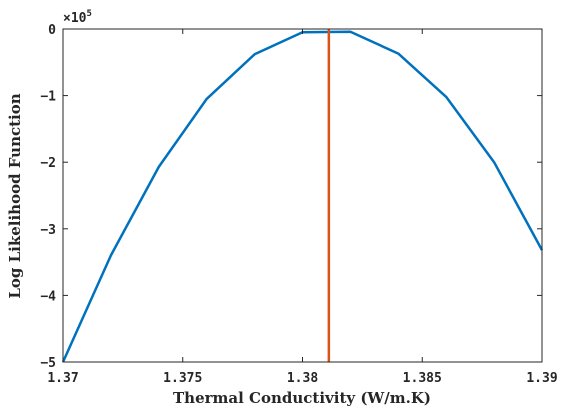 This screenshot has width=561, height=408. Describe the element at coordinates (62, 378) in the screenshot. I see `x-tick-label: 1.37` at that location.